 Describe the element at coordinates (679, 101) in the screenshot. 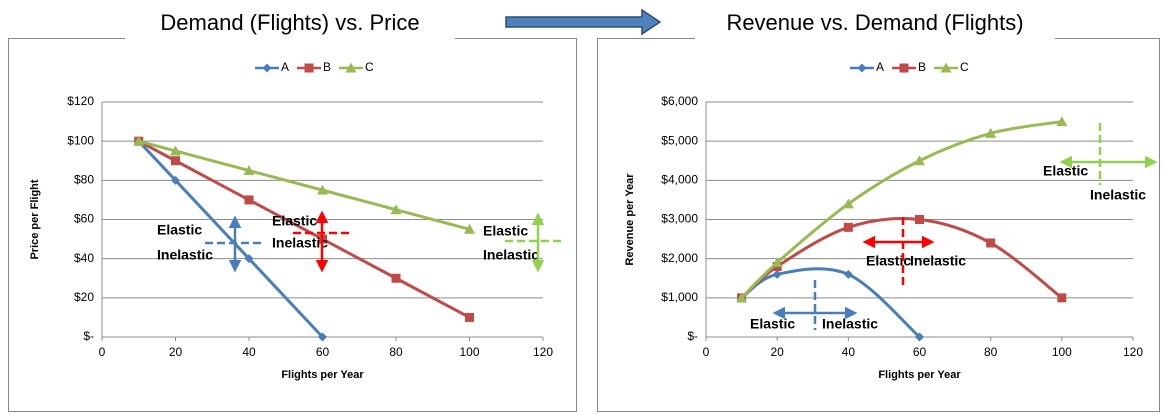

I see `y-tick-label: $6,000` at that location.